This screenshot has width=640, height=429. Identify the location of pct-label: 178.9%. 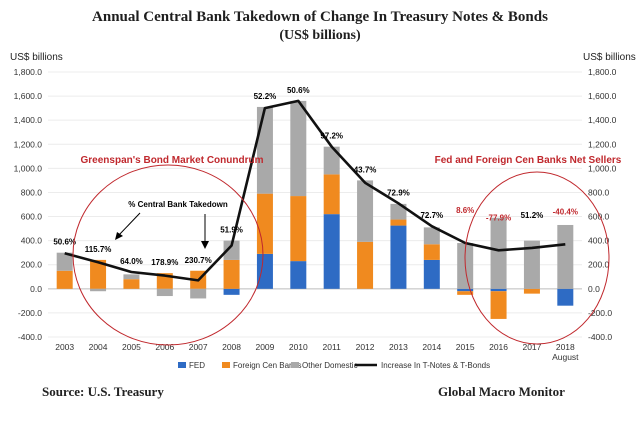
(164, 262).